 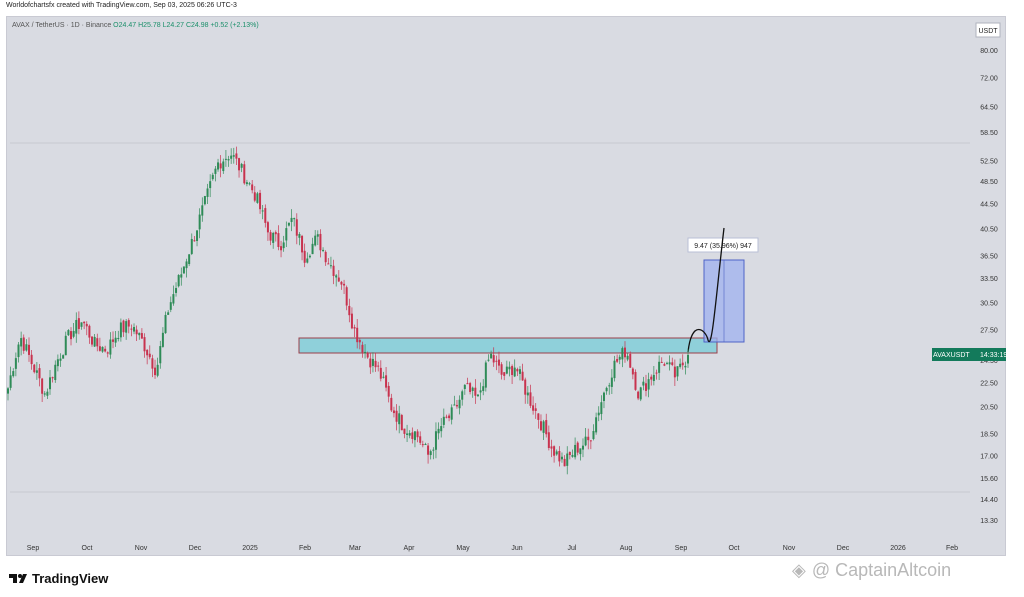 I want to click on watermark: ◈ @ CaptainAltcoin, so click(x=871, y=570).